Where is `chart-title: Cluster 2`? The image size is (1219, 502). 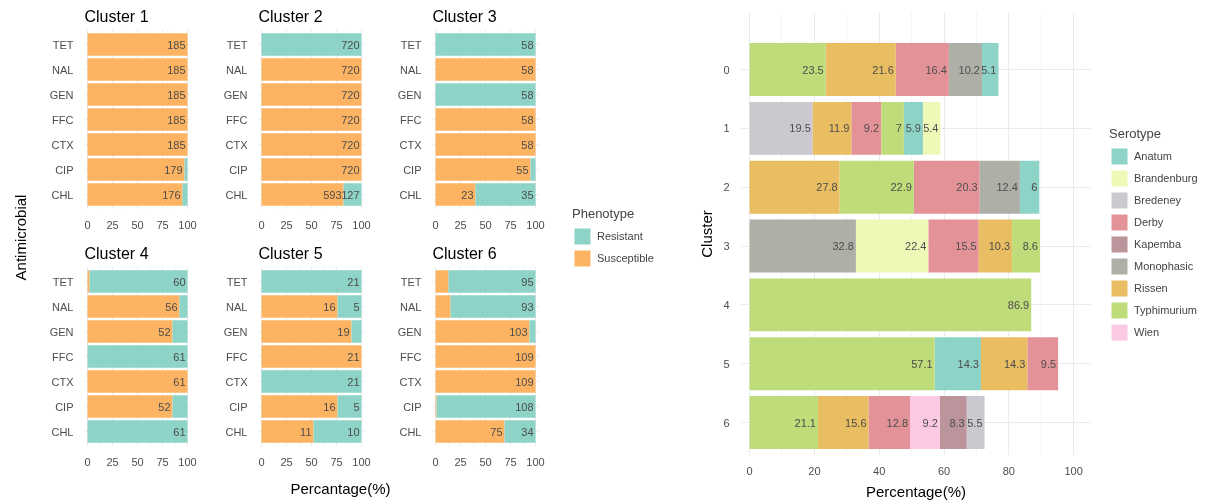 chart-title: Cluster 2 is located at coordinates (290, 16).